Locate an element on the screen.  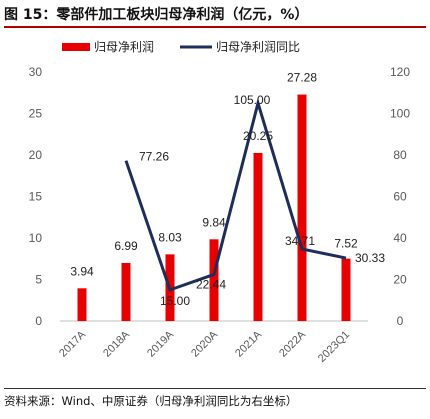
x-tick-label: 2017A is located at coordinates (72, 343).